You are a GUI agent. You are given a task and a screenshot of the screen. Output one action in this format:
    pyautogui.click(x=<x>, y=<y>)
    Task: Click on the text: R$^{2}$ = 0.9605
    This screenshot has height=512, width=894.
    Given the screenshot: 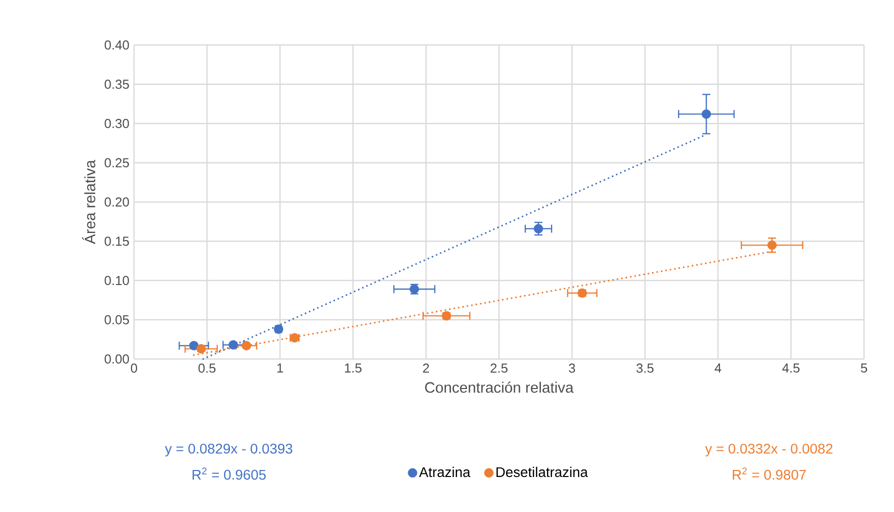 What is the action you would take?
    pyautogui.click(x=229, y=474)
    